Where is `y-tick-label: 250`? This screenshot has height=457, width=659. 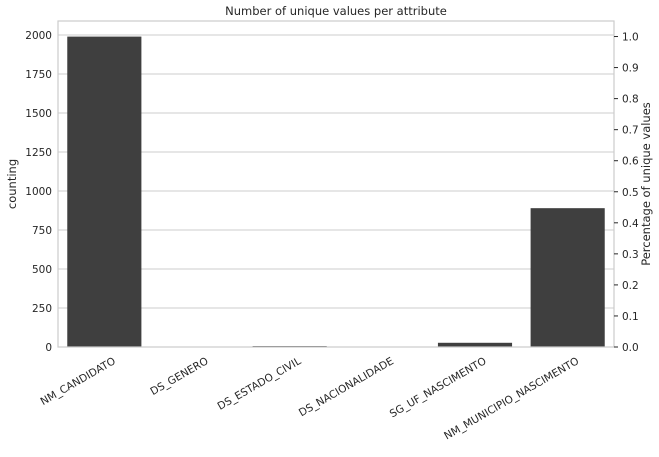 y-tick-label: 250 is located at coordinates (42, 309).